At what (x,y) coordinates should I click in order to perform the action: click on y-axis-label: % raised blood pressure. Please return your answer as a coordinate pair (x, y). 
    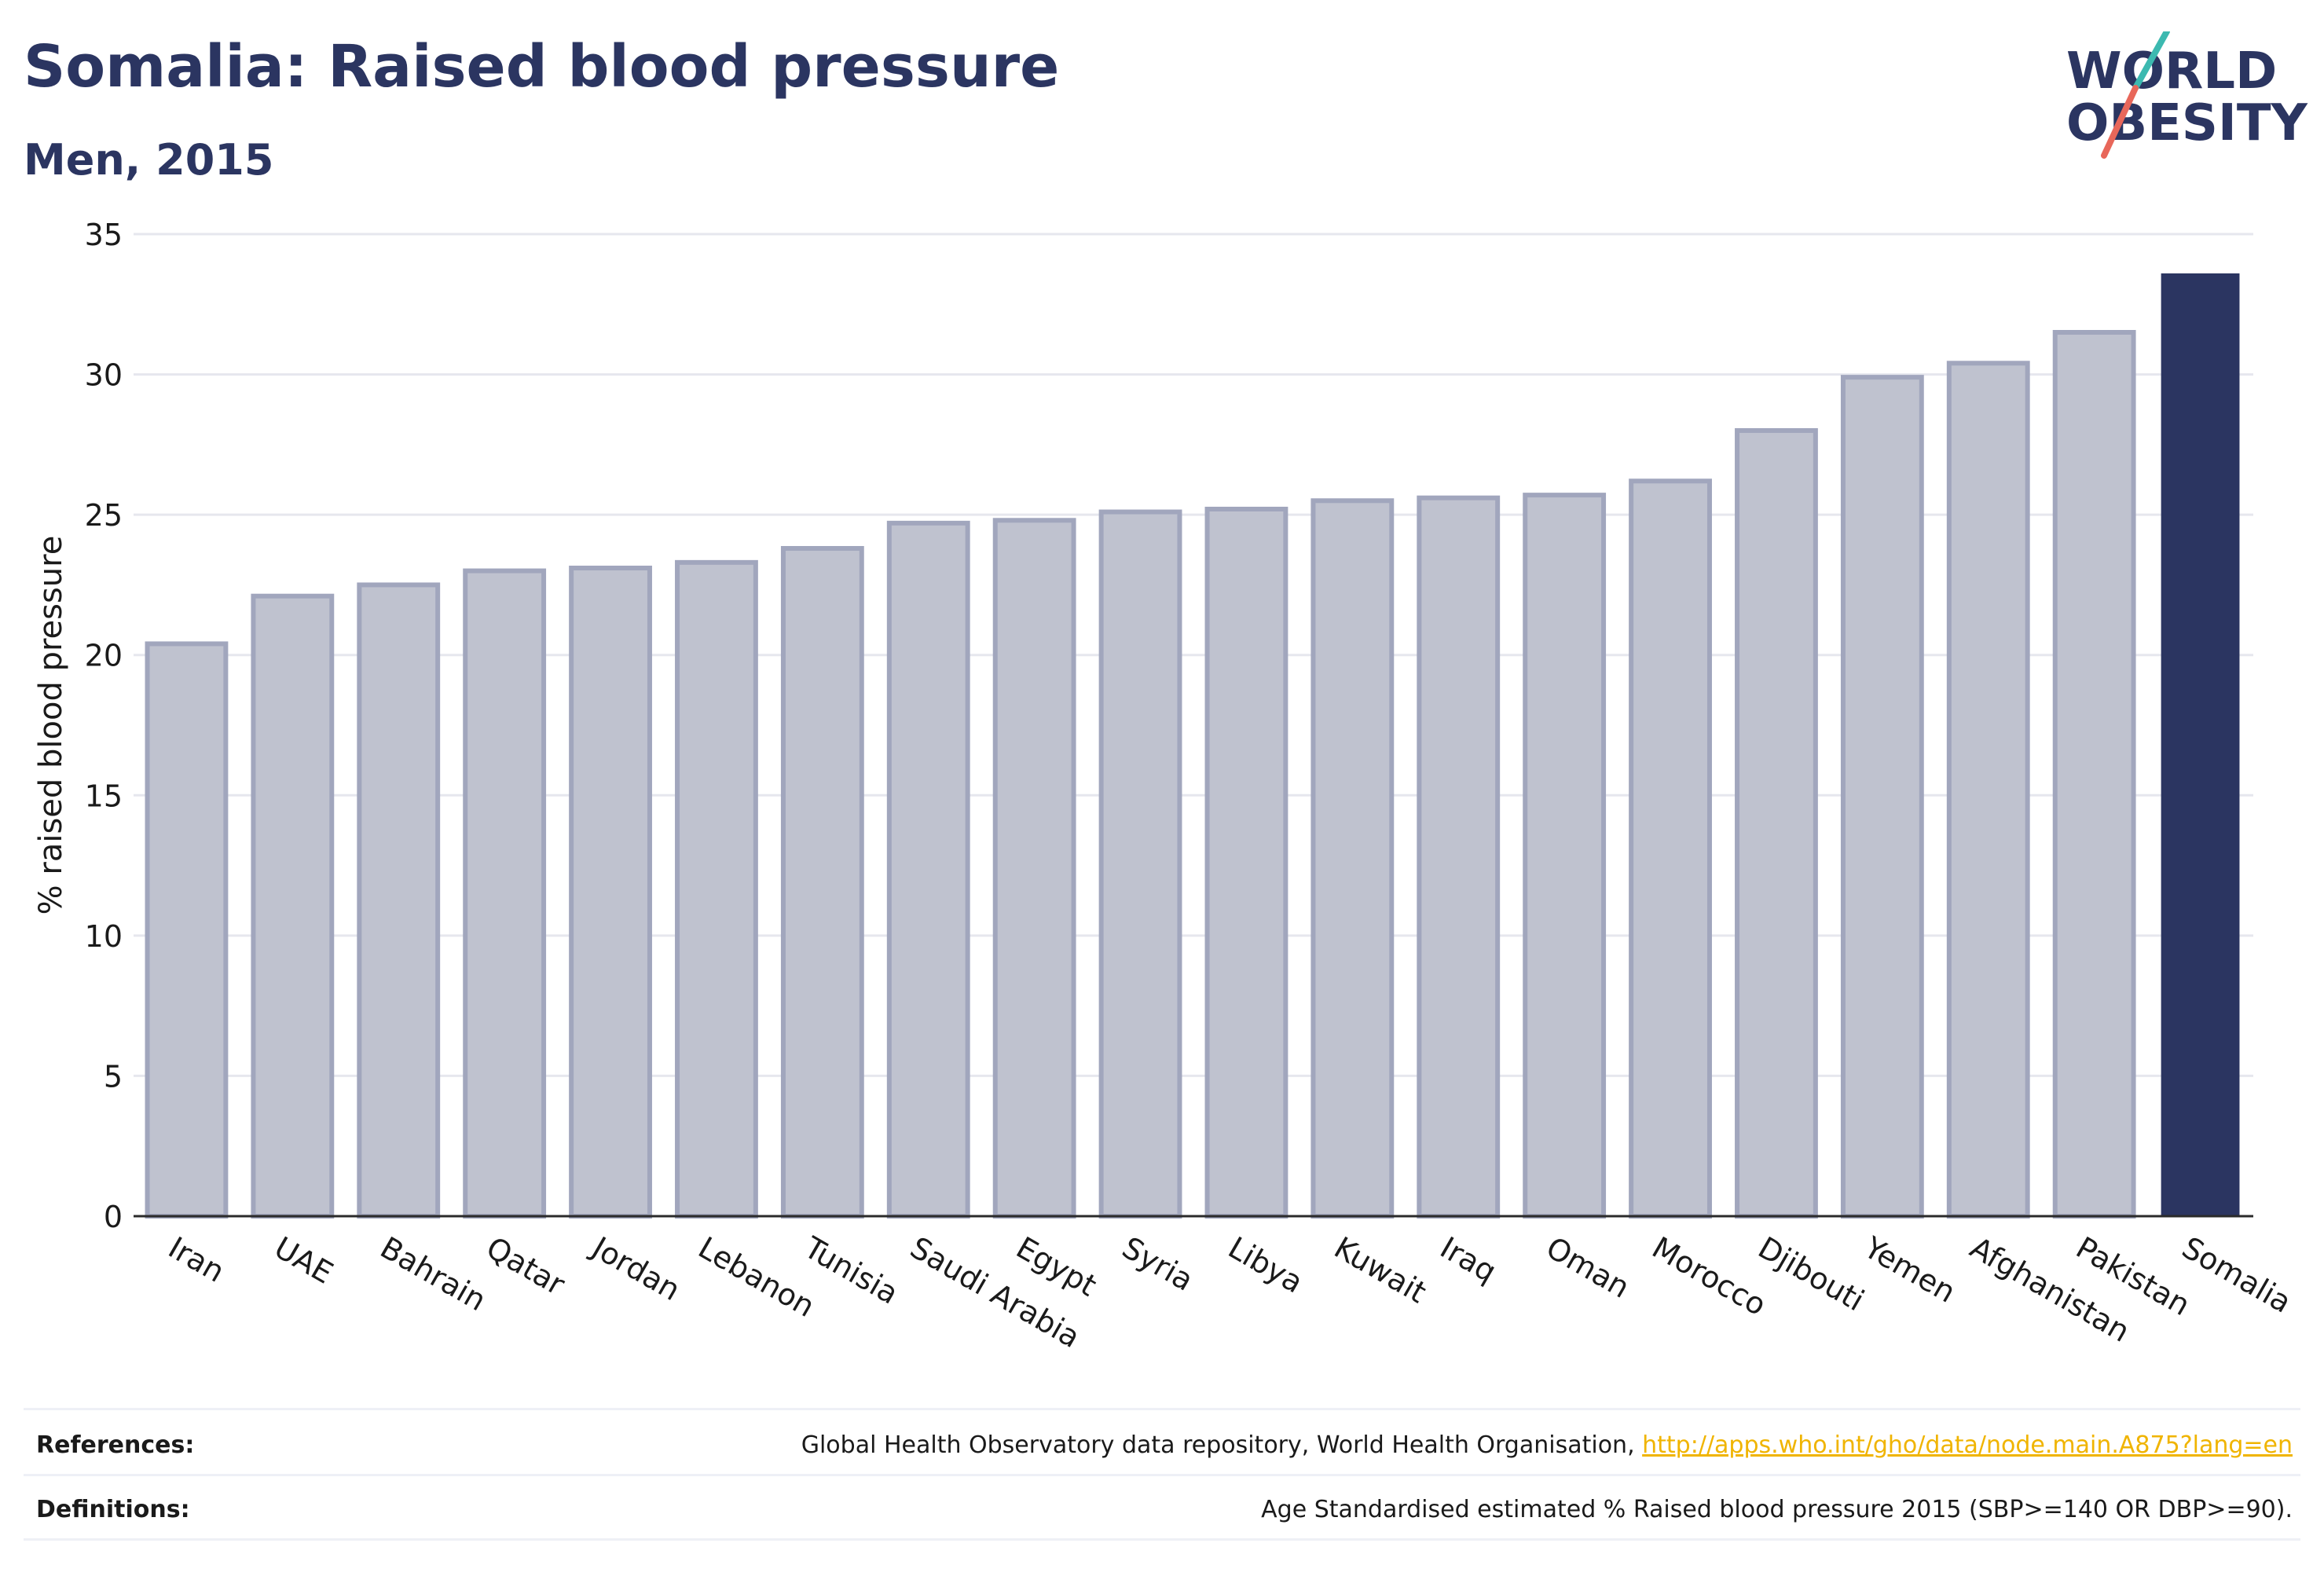
    Looking at the image, I should click on (51, 725).